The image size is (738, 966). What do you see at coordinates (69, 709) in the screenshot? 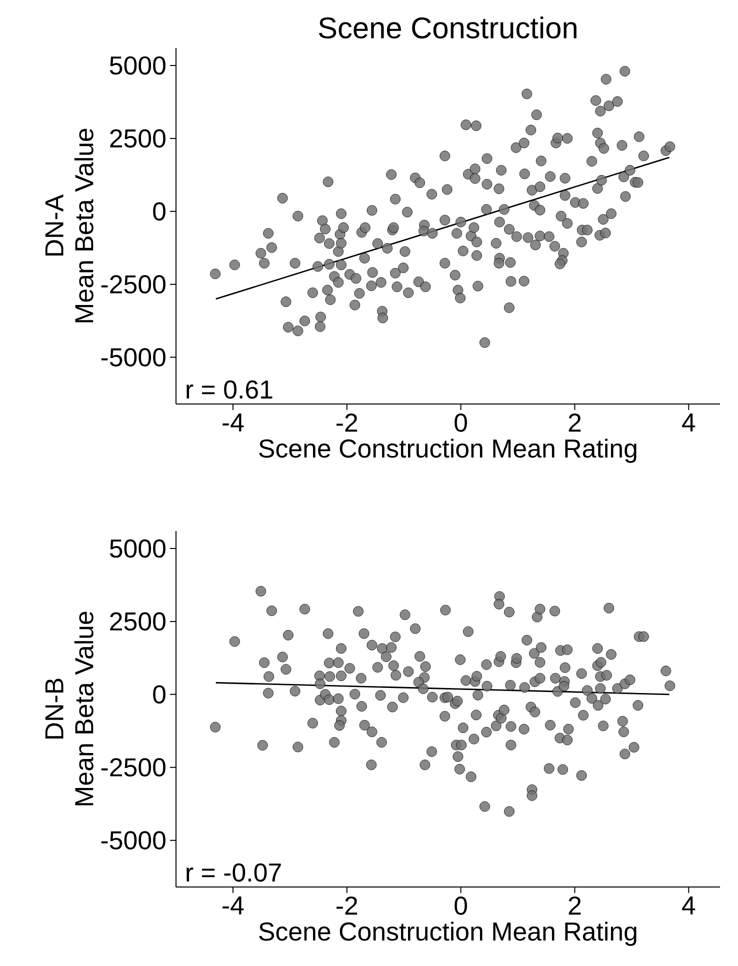
I see `y-axis-title: DN-B Mean Beta Value` at bounding box center [69, 709].